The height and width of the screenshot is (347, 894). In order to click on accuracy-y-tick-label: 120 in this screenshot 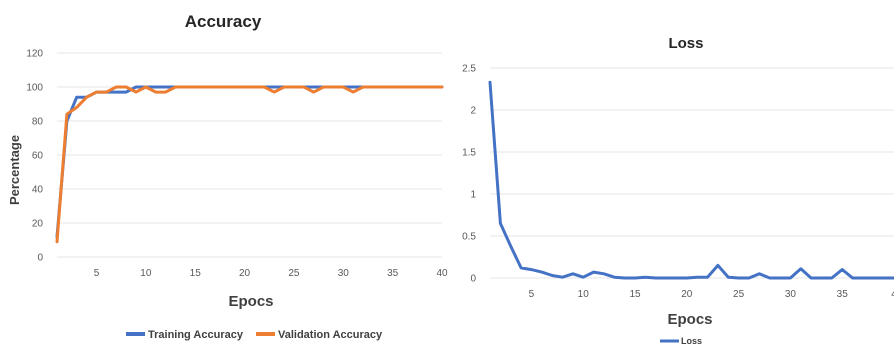, I will do `click(34, 54)`.